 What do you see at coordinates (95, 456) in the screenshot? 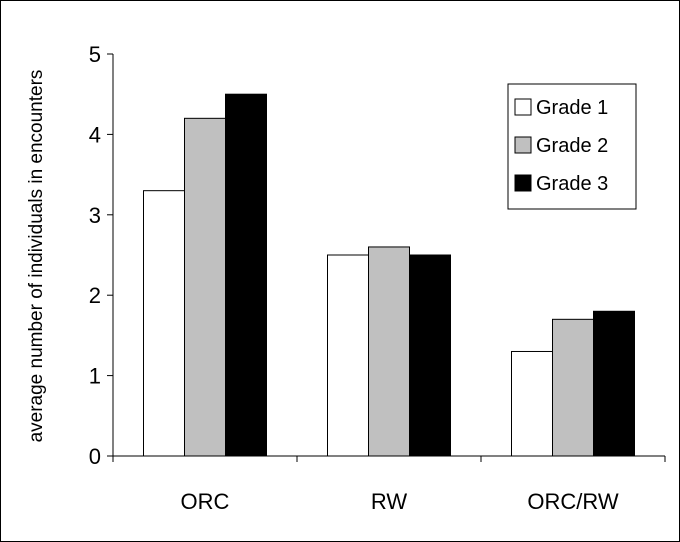
I see `y-tick-label: 0` at bounding box center [95, 456].